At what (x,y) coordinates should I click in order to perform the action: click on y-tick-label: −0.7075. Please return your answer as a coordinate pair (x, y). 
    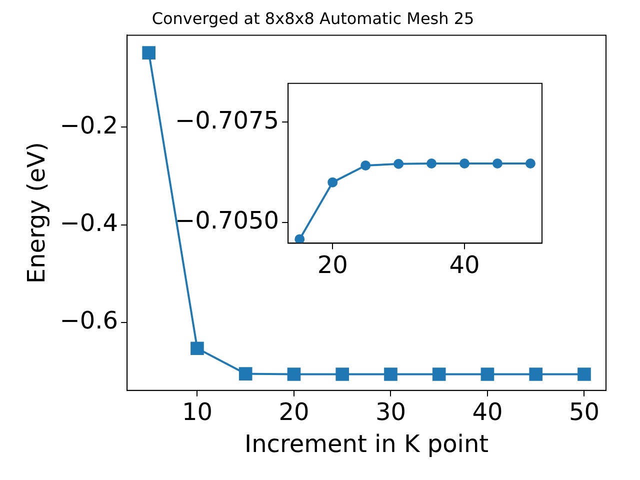
    Looking at the image, I should click on (227, 120).